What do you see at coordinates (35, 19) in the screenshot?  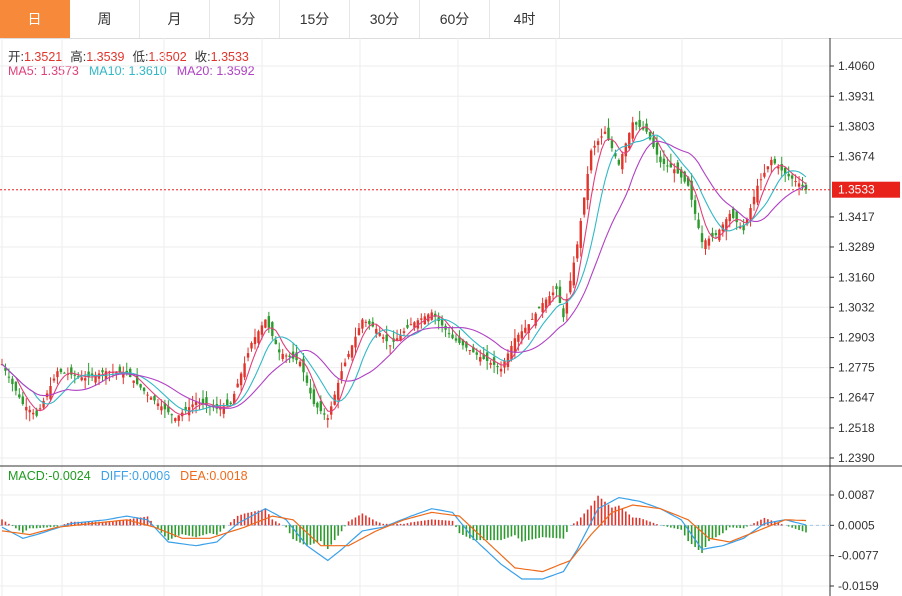 I see `tab-0: 日` at bounding box center [35, 19].